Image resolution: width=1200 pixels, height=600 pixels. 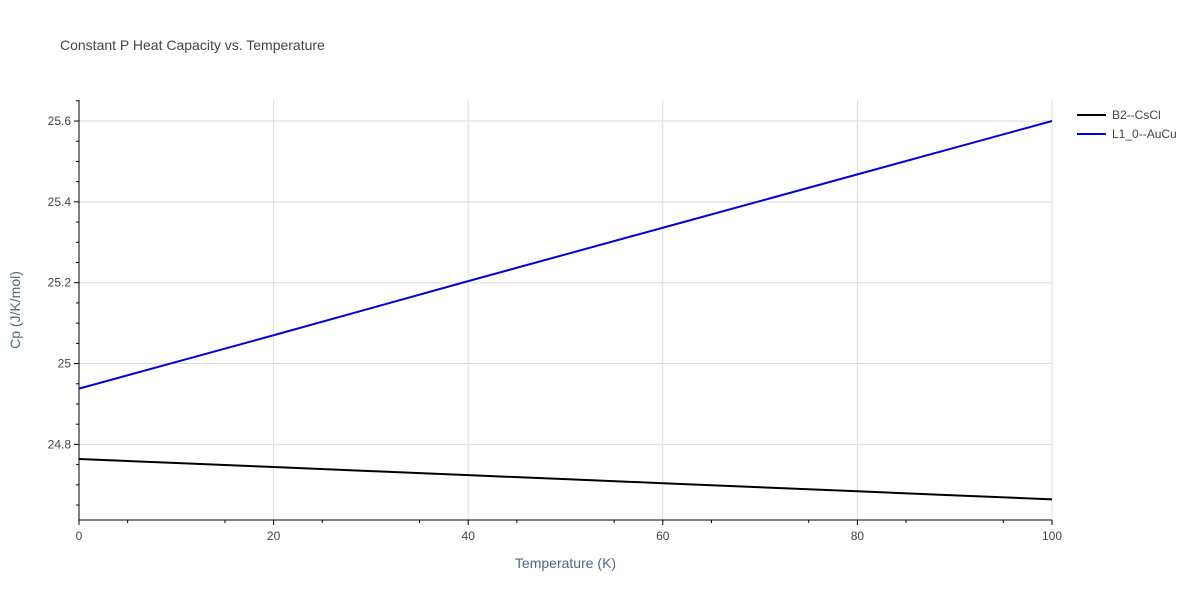 What do you see at coordinates (858, 536) in the screenshot?
I see `x-tick-label: 80` at bounding box center [858, 536].